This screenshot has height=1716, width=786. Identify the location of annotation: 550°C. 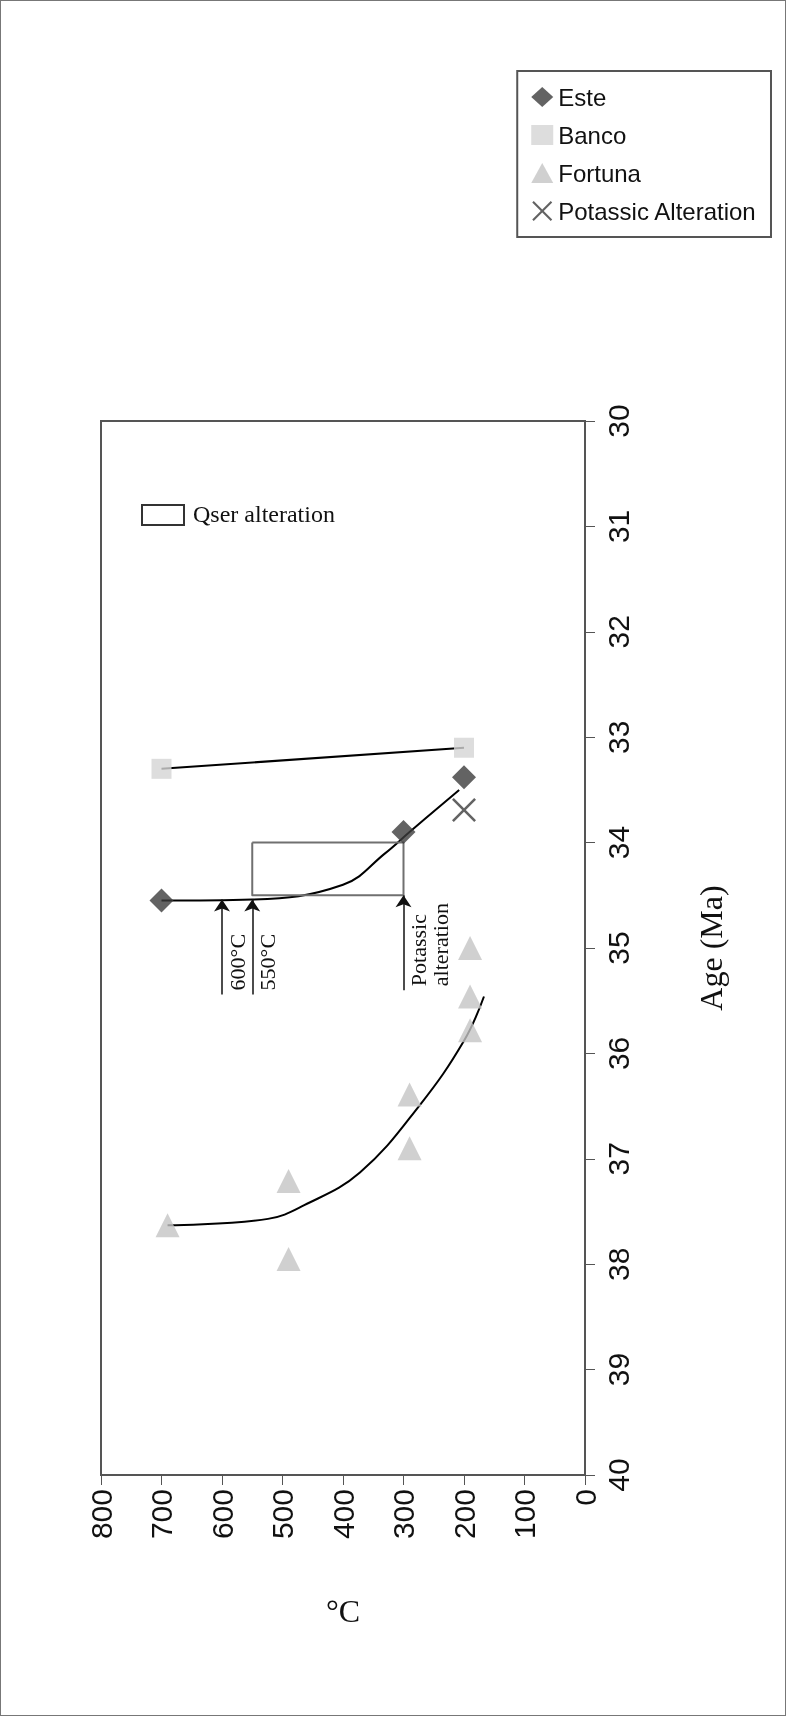
(267, 962).